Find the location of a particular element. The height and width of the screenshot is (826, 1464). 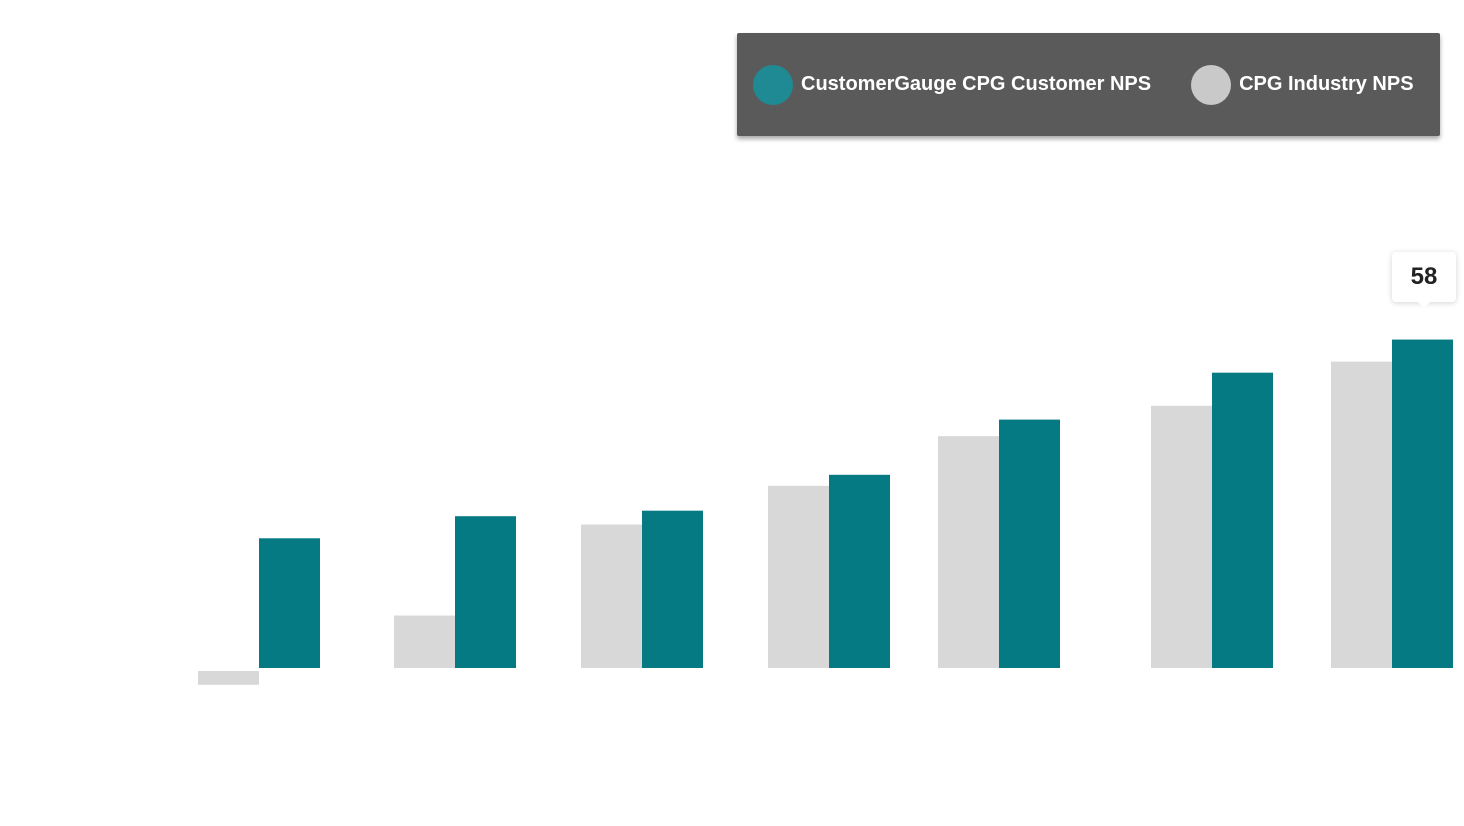

legend-swatch-customergauge is located at coordinates (773, 84).